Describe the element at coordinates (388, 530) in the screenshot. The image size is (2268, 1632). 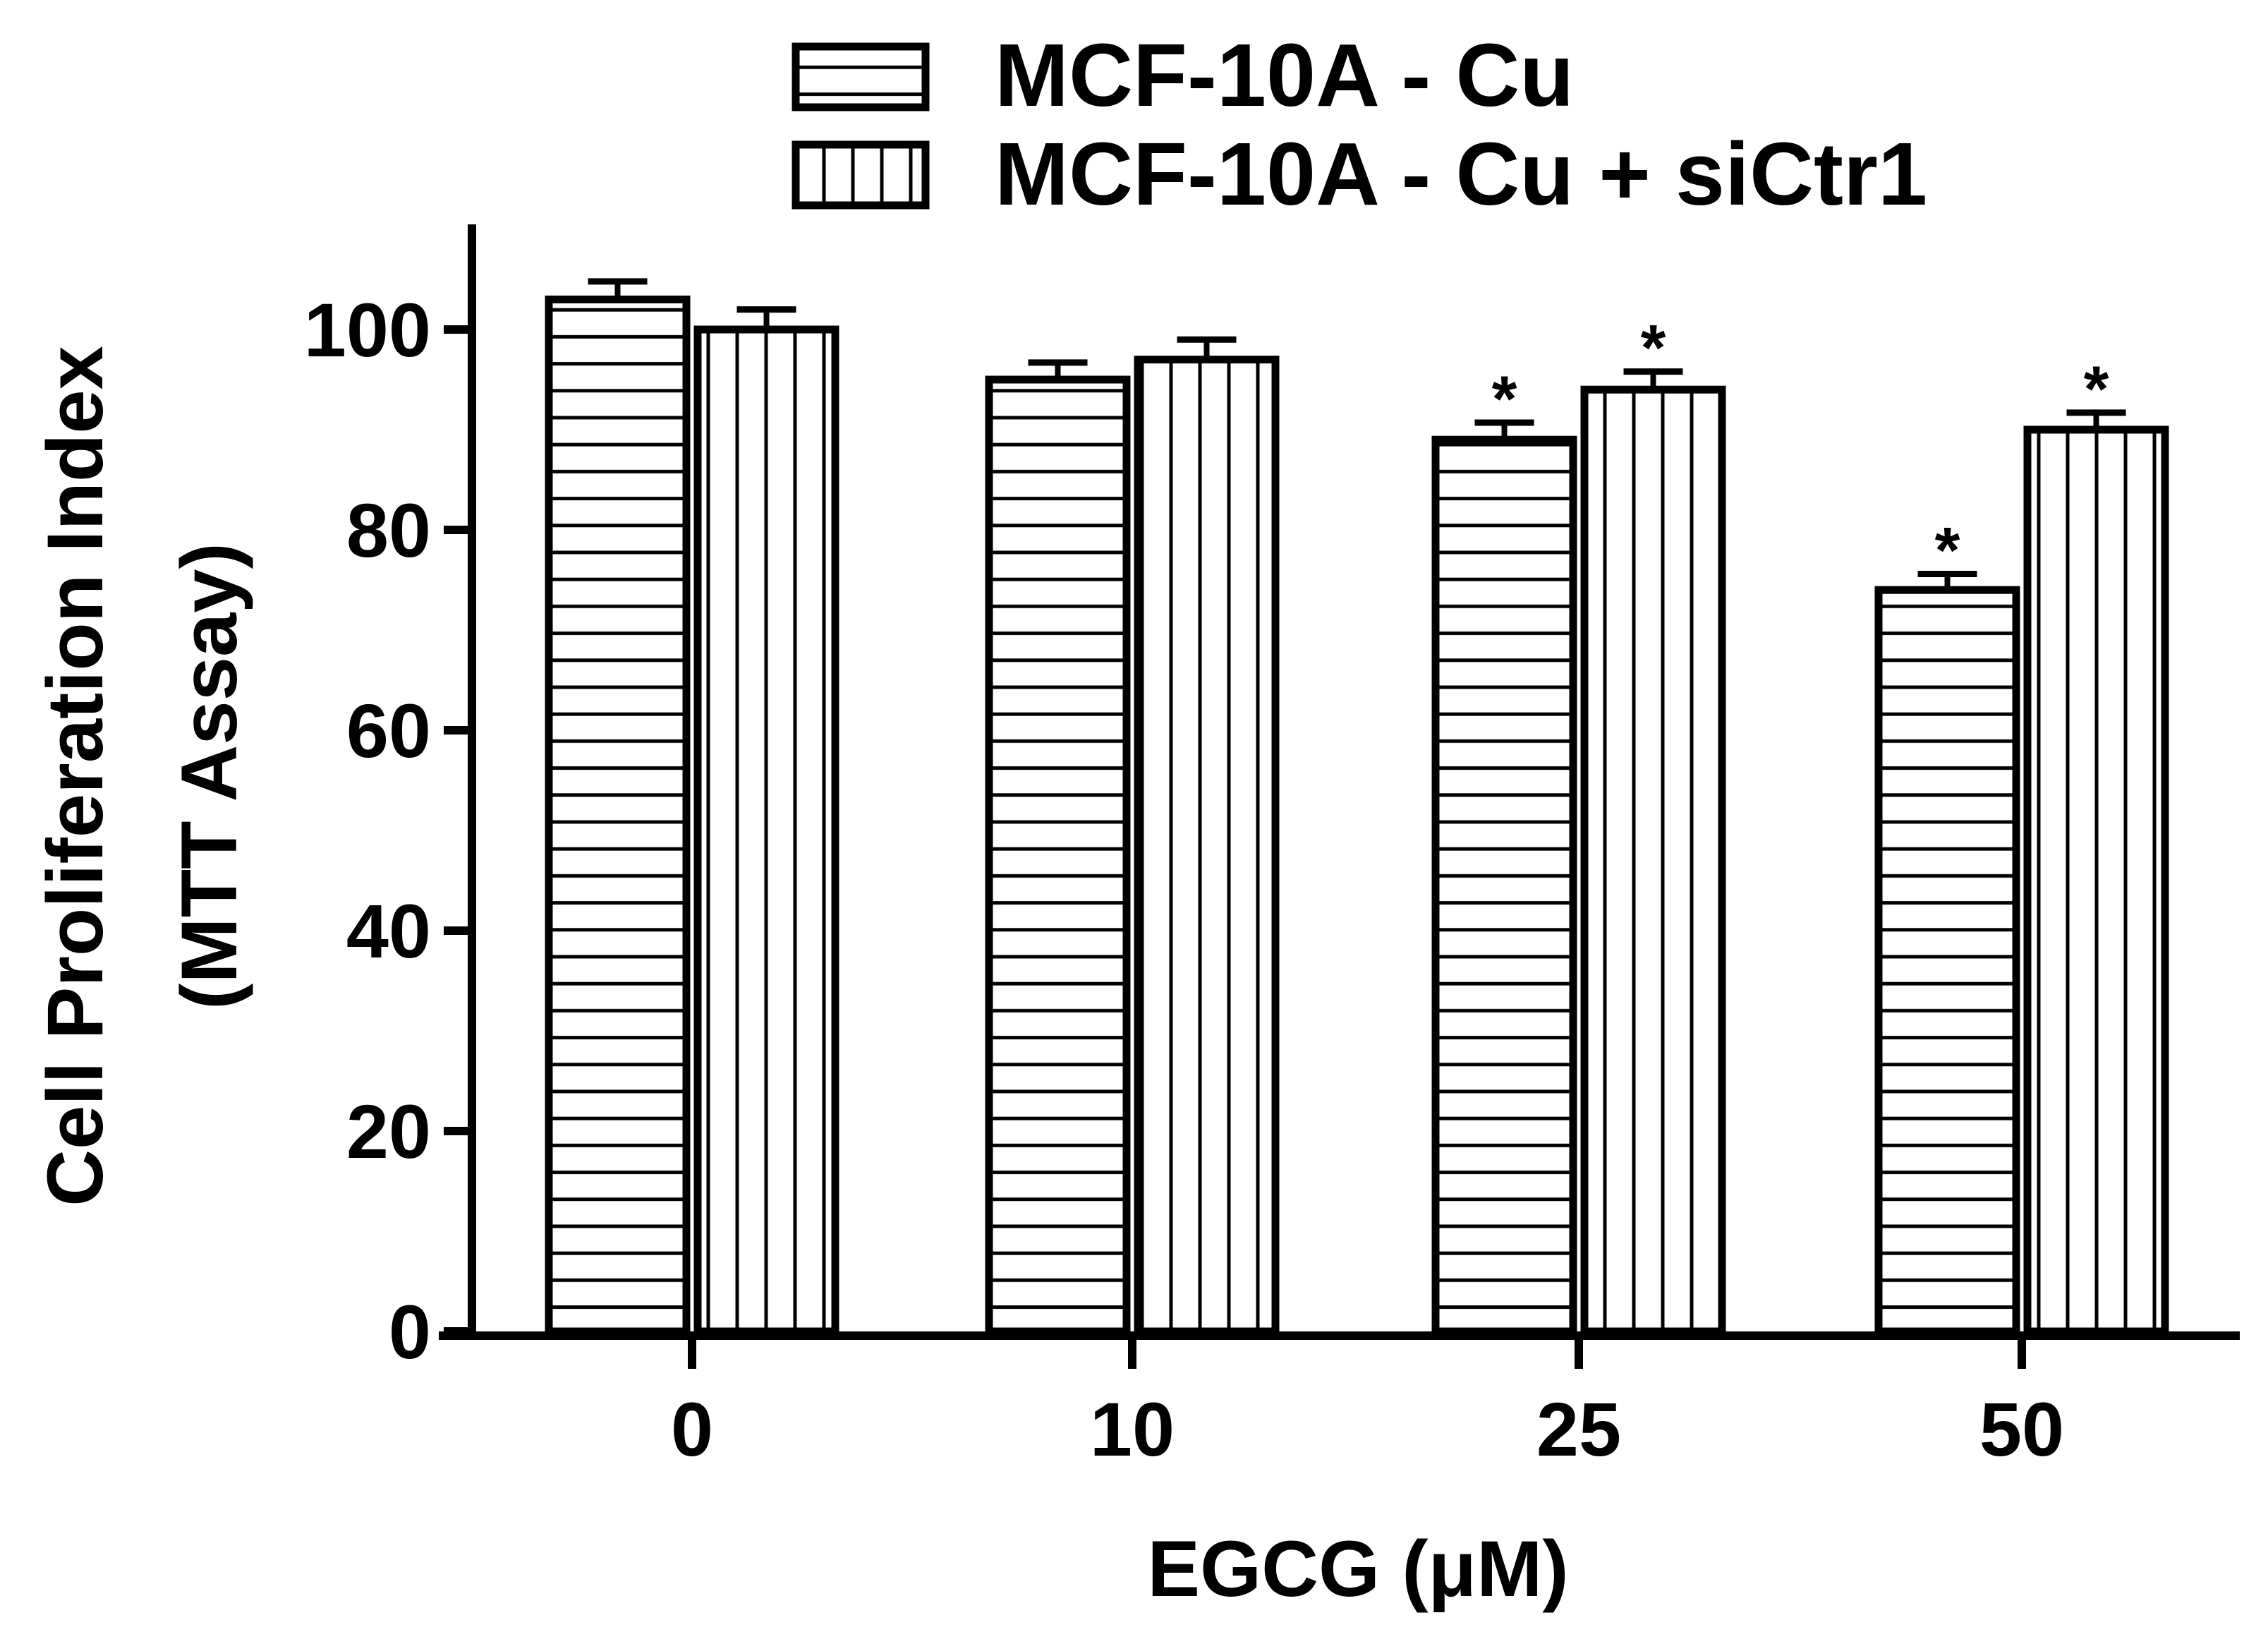
I see `y-tick-label: 80` at that location.